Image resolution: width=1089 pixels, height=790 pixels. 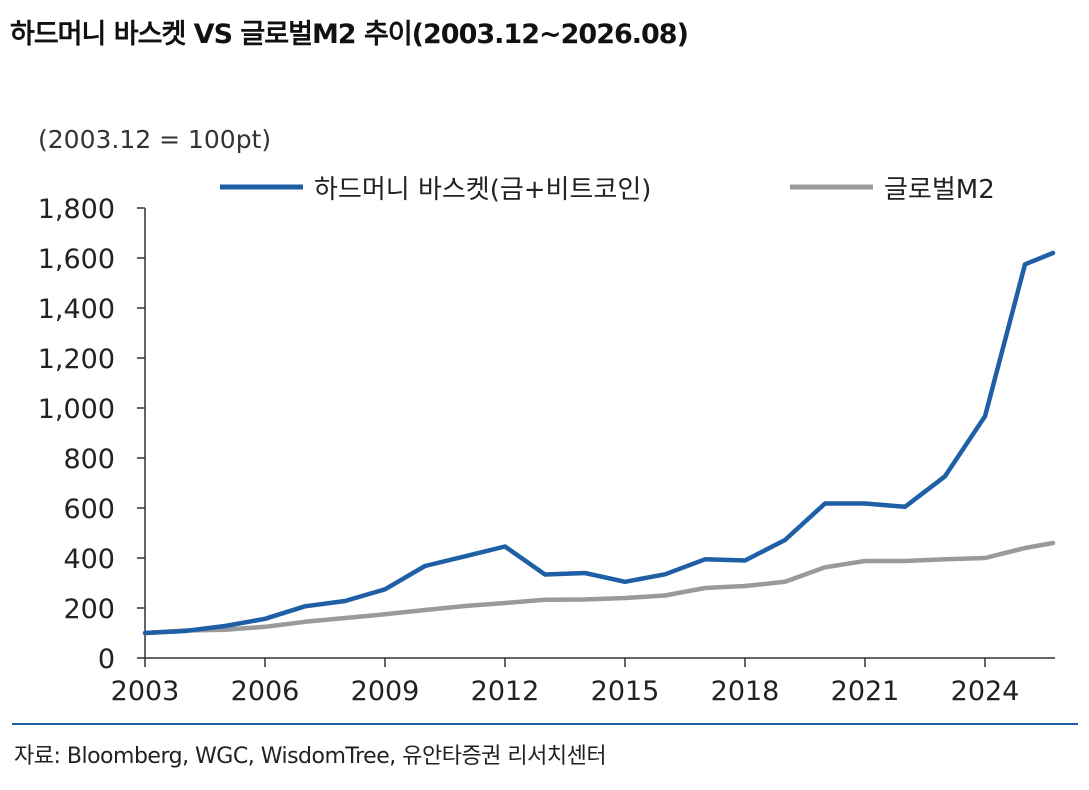 I want to click on x-tick-label: 2021, so click(x=865, y=691).